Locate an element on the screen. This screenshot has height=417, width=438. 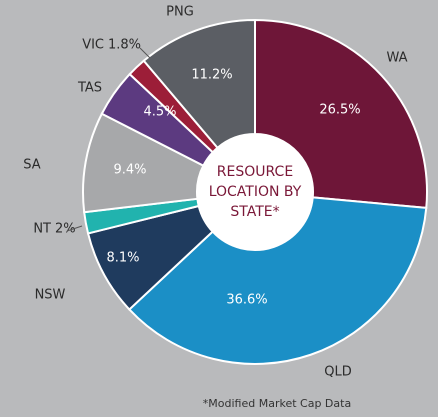
value-label: 11.2% is located at coordinates (211, 75).